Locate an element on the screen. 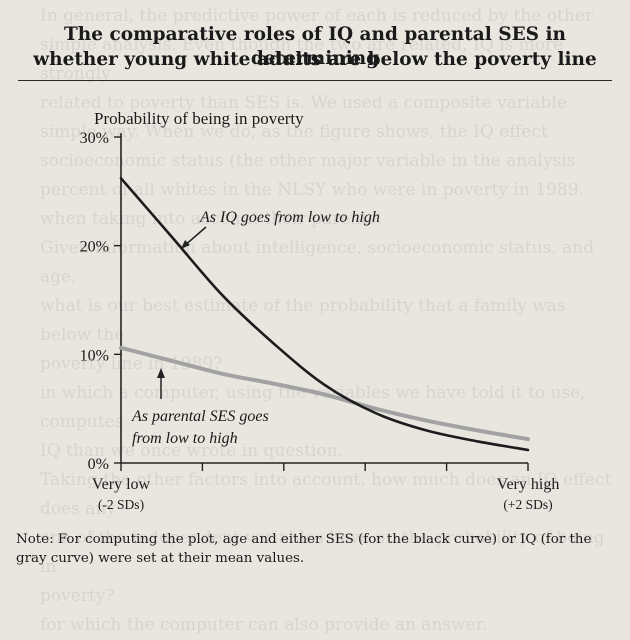 This screenshot has width=630, height=640. x-ticks: Very low (-2 SDs) Very high (+2 SDs) is located at coordinates (325, 487).